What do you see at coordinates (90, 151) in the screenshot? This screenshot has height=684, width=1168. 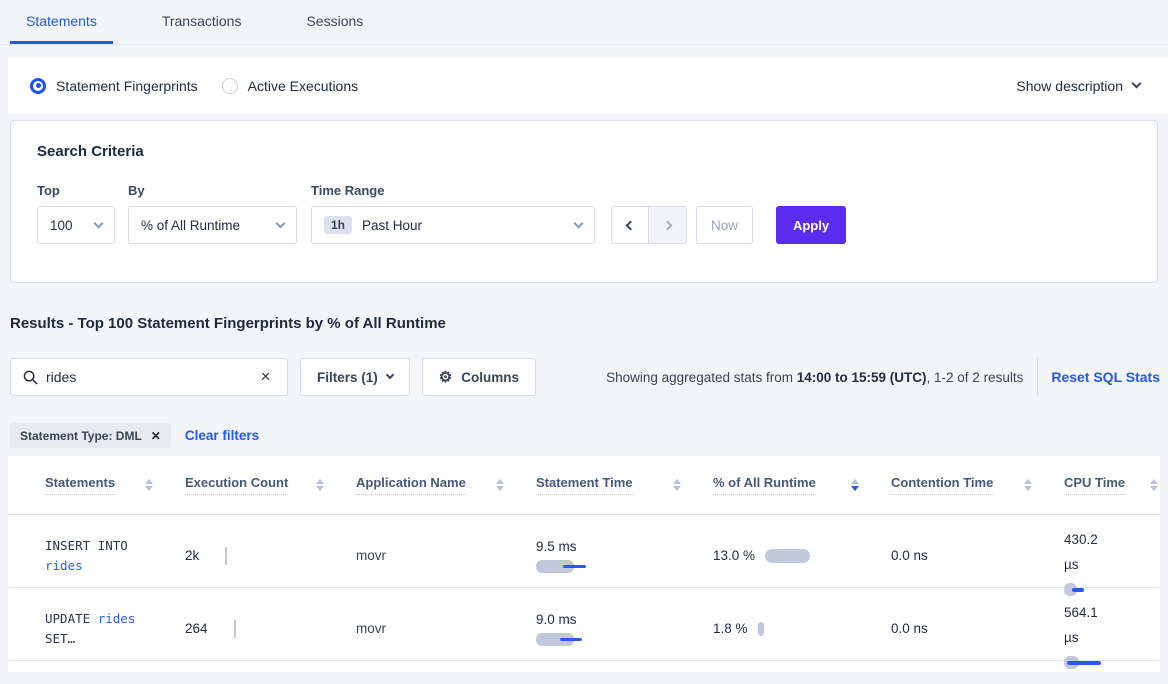 I see `search-criteria-title: Search Criteria` at bounding box center [90, 151].